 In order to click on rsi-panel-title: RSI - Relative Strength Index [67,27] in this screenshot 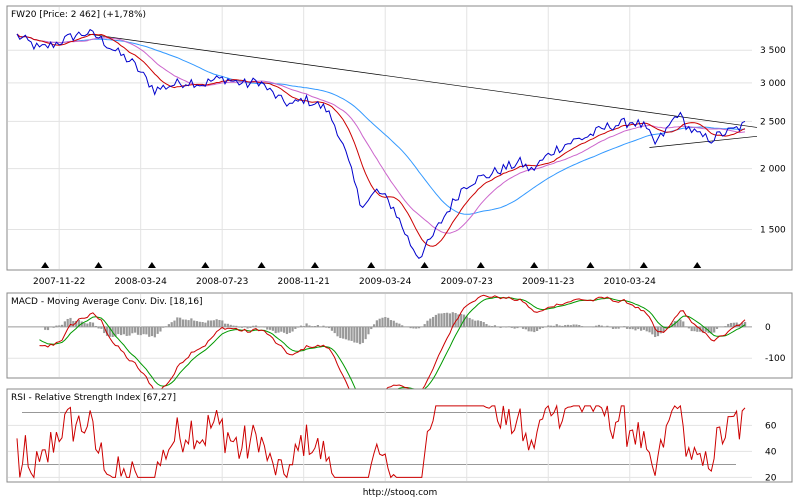, I will do `click(93, 398)`.